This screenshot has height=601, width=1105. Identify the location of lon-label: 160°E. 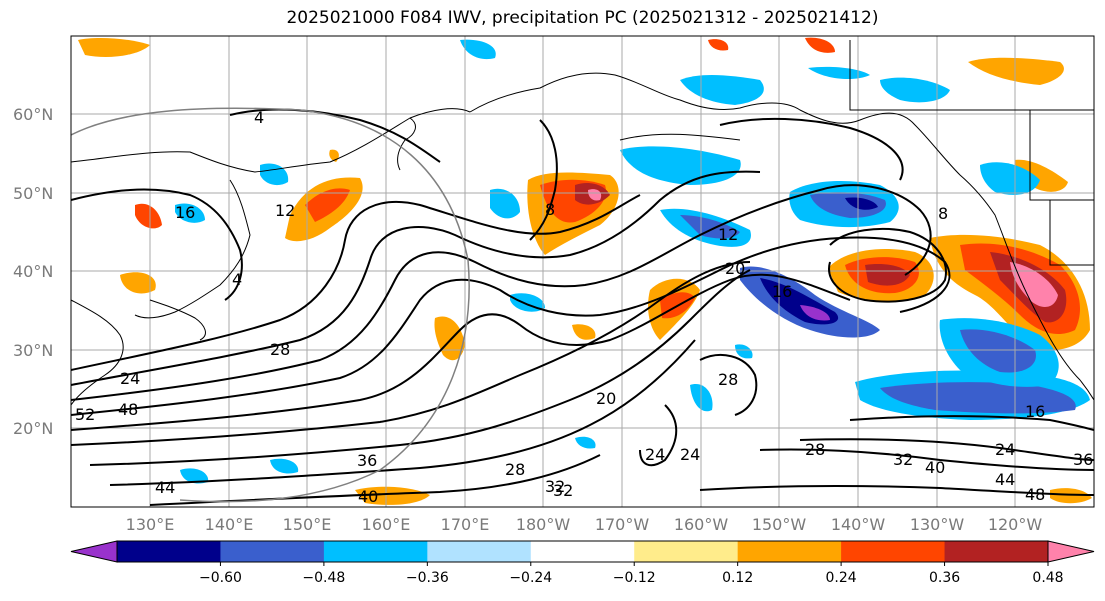
(386, 524).